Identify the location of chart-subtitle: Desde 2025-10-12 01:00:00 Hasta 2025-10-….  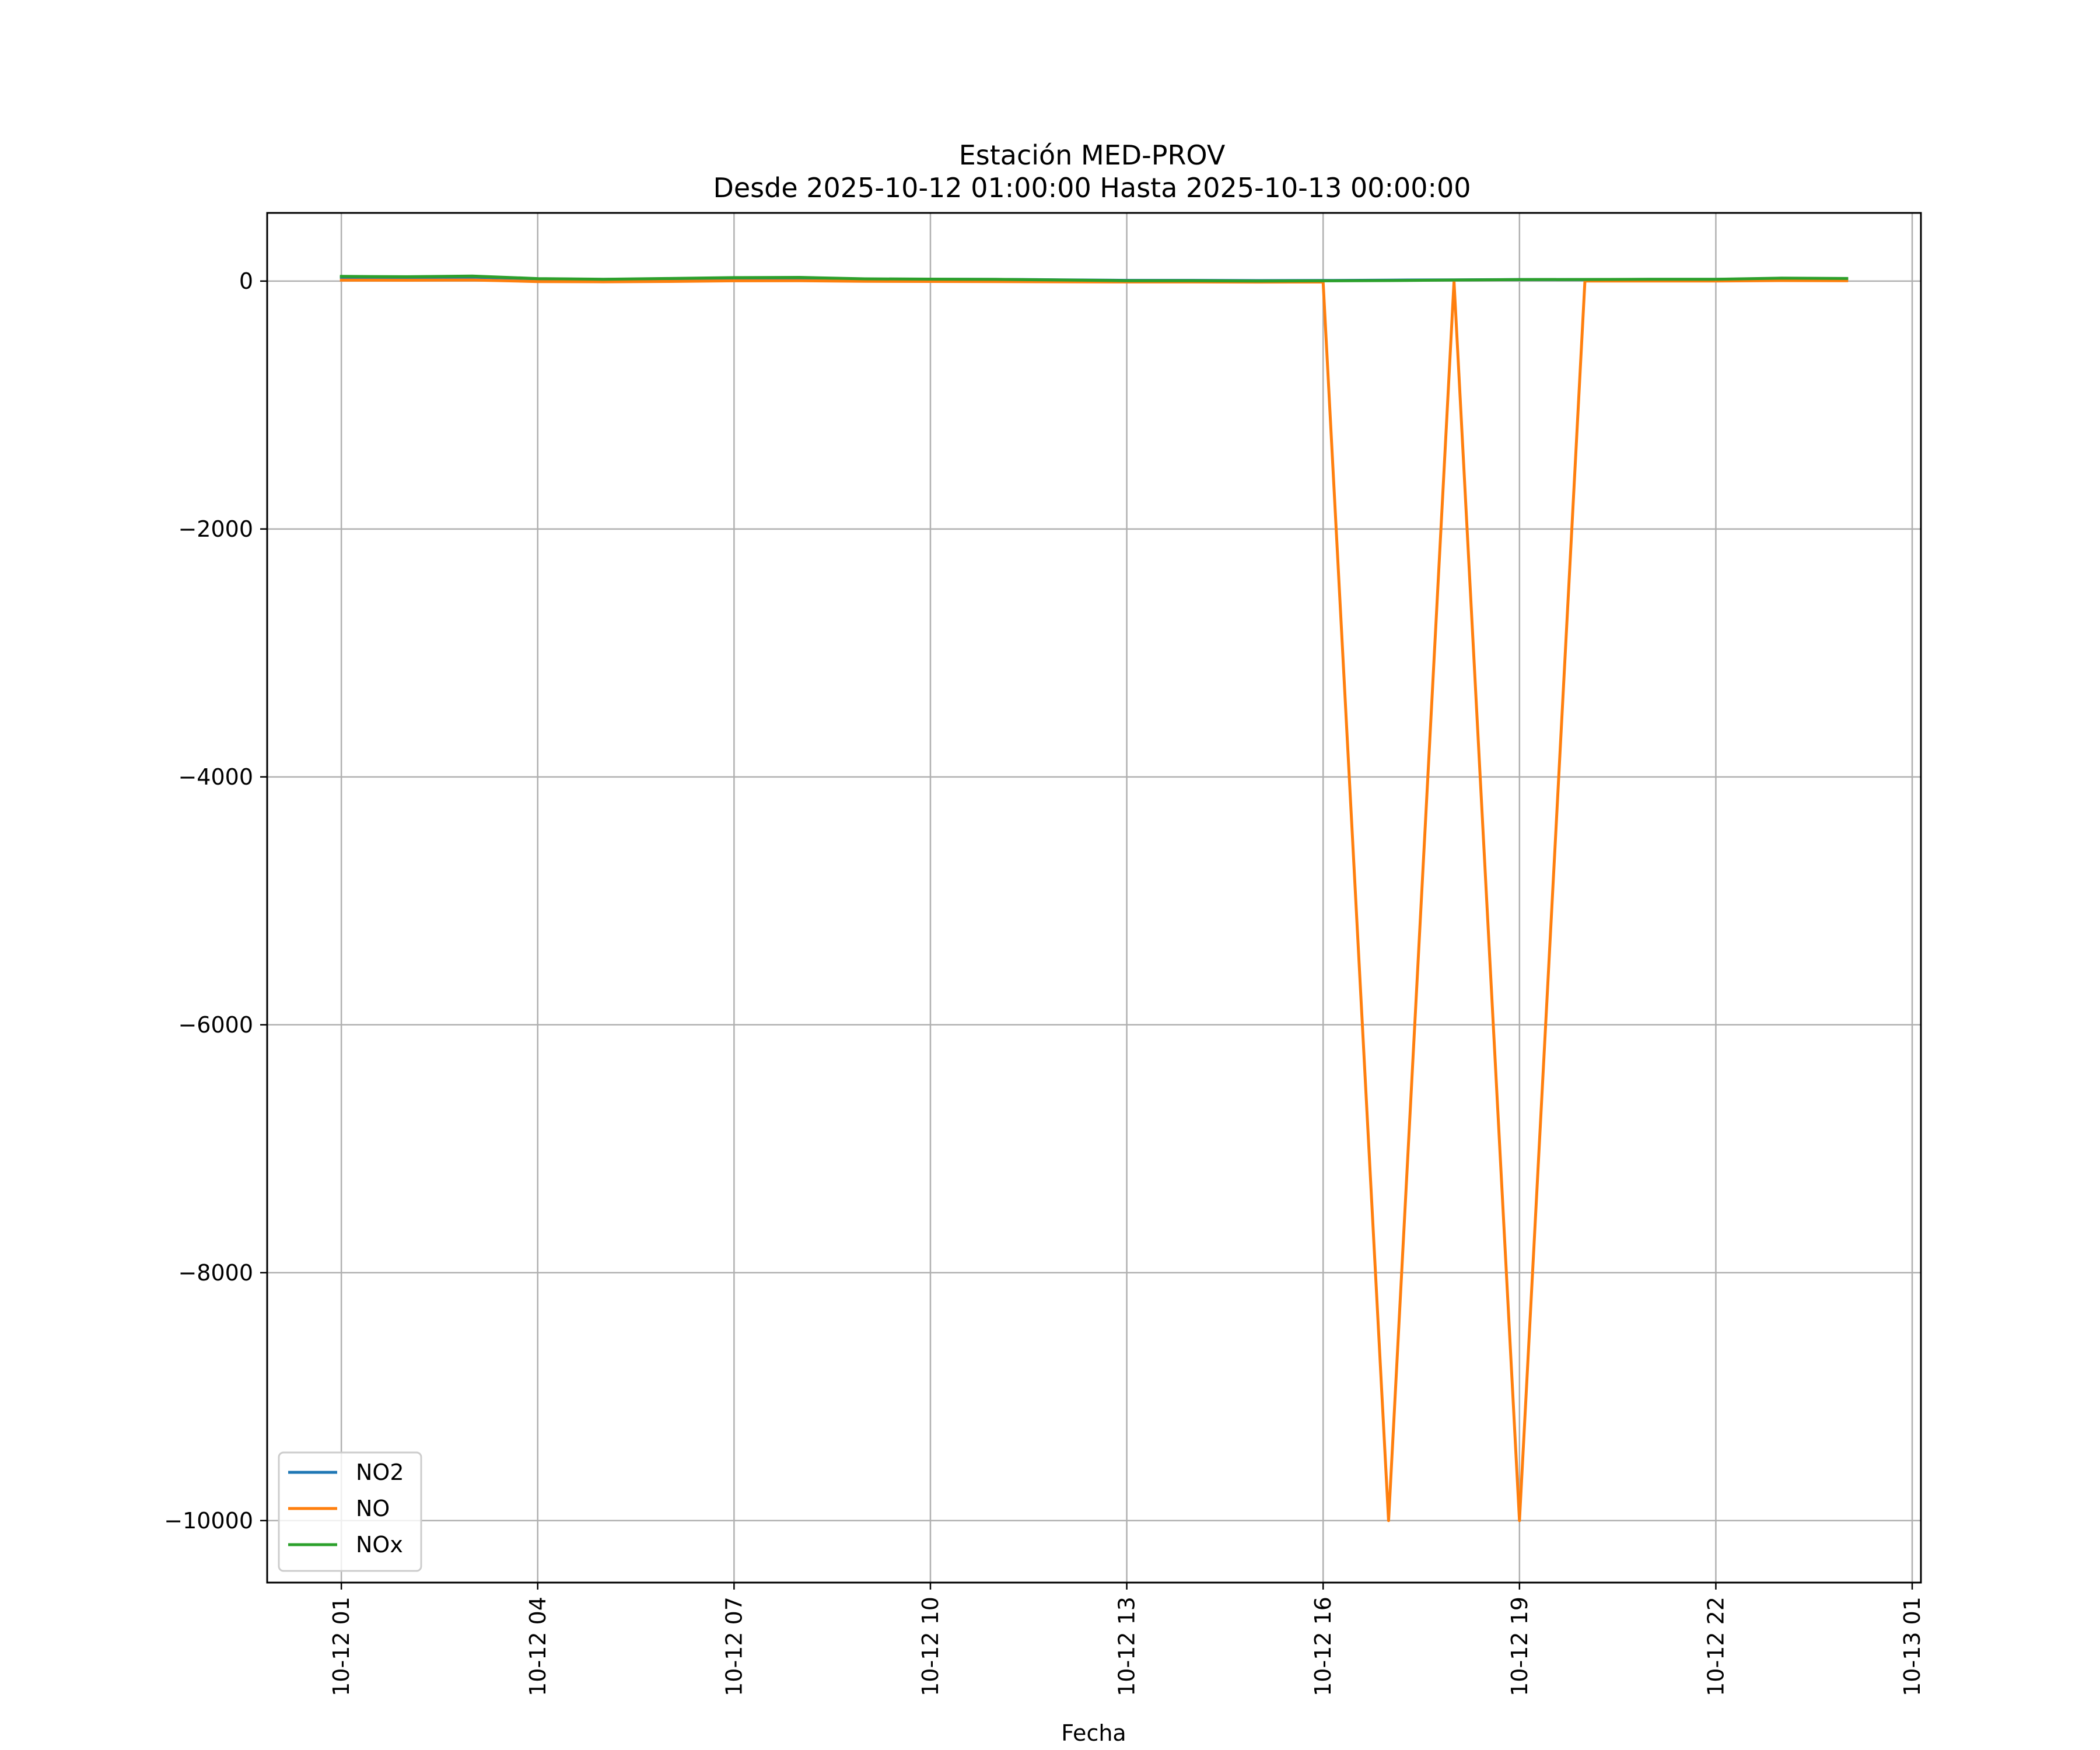
(1092, 188).